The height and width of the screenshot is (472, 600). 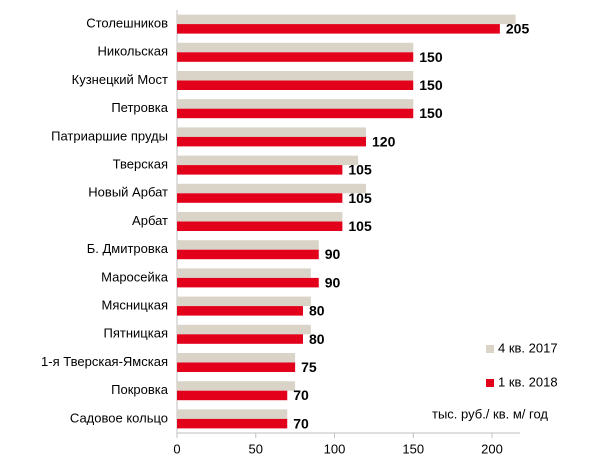 What do you see at coordinates (150, 220) in the screenshot?
I see `y-tick-label: Арбат` at bounding box center [150, 220].